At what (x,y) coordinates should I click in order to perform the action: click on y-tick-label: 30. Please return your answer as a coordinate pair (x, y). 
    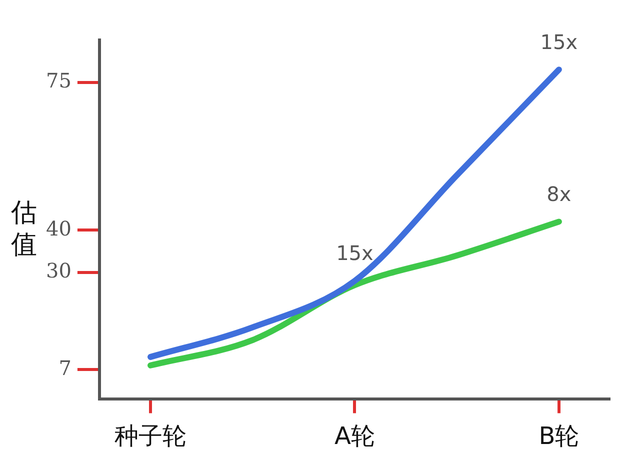
    Looking at the image, I should click on (59, 270).